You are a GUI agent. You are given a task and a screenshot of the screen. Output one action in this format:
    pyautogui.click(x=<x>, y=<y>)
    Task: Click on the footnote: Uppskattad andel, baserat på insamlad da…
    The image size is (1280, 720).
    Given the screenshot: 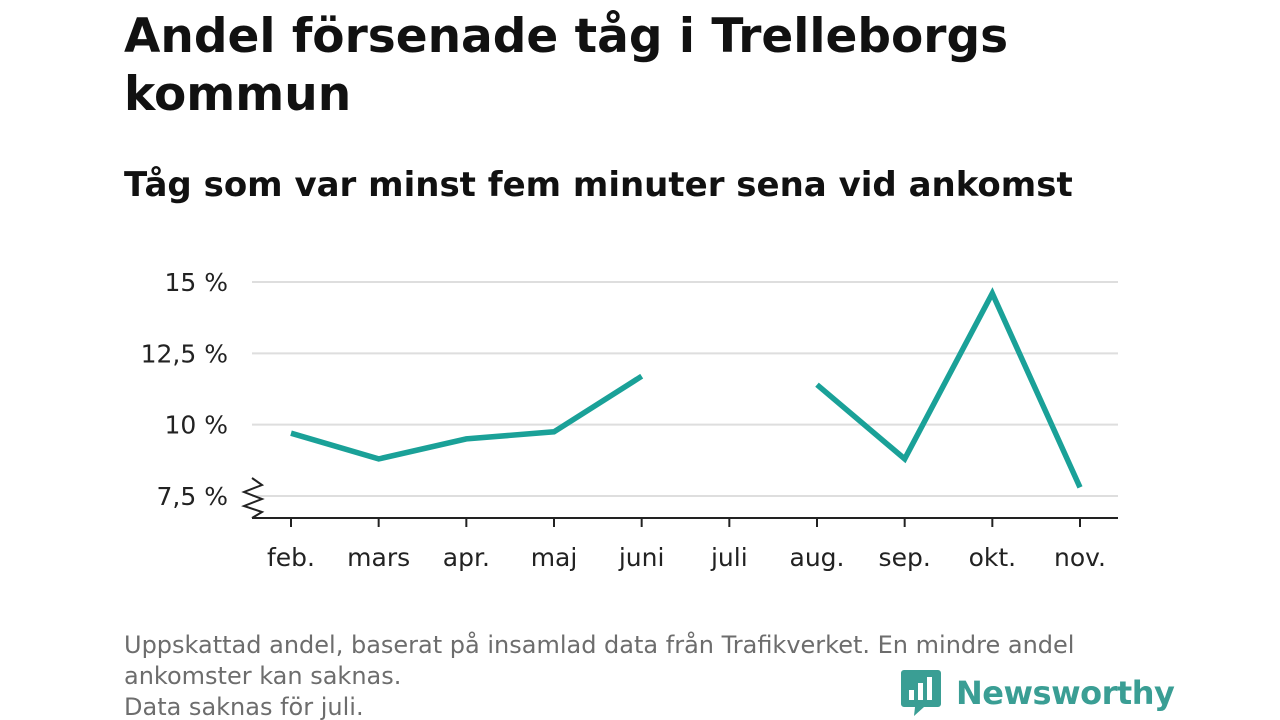 What is the action you would take?
    pyautogui.click(x=644, y=675)
    